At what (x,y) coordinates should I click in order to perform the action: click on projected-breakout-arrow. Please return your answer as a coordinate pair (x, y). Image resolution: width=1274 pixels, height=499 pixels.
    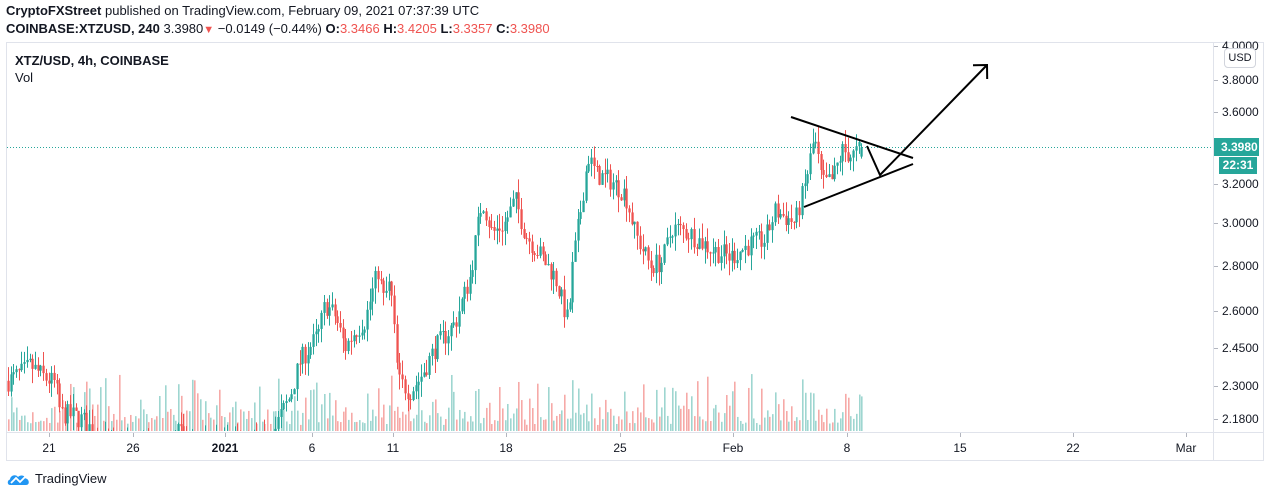
    Looking at the image, I should click on (927, 120).